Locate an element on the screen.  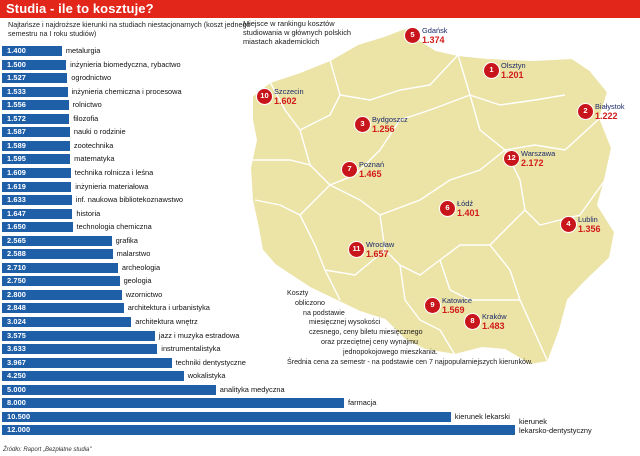
bar-category-label: filozofia is located at coordinates (86, 118).